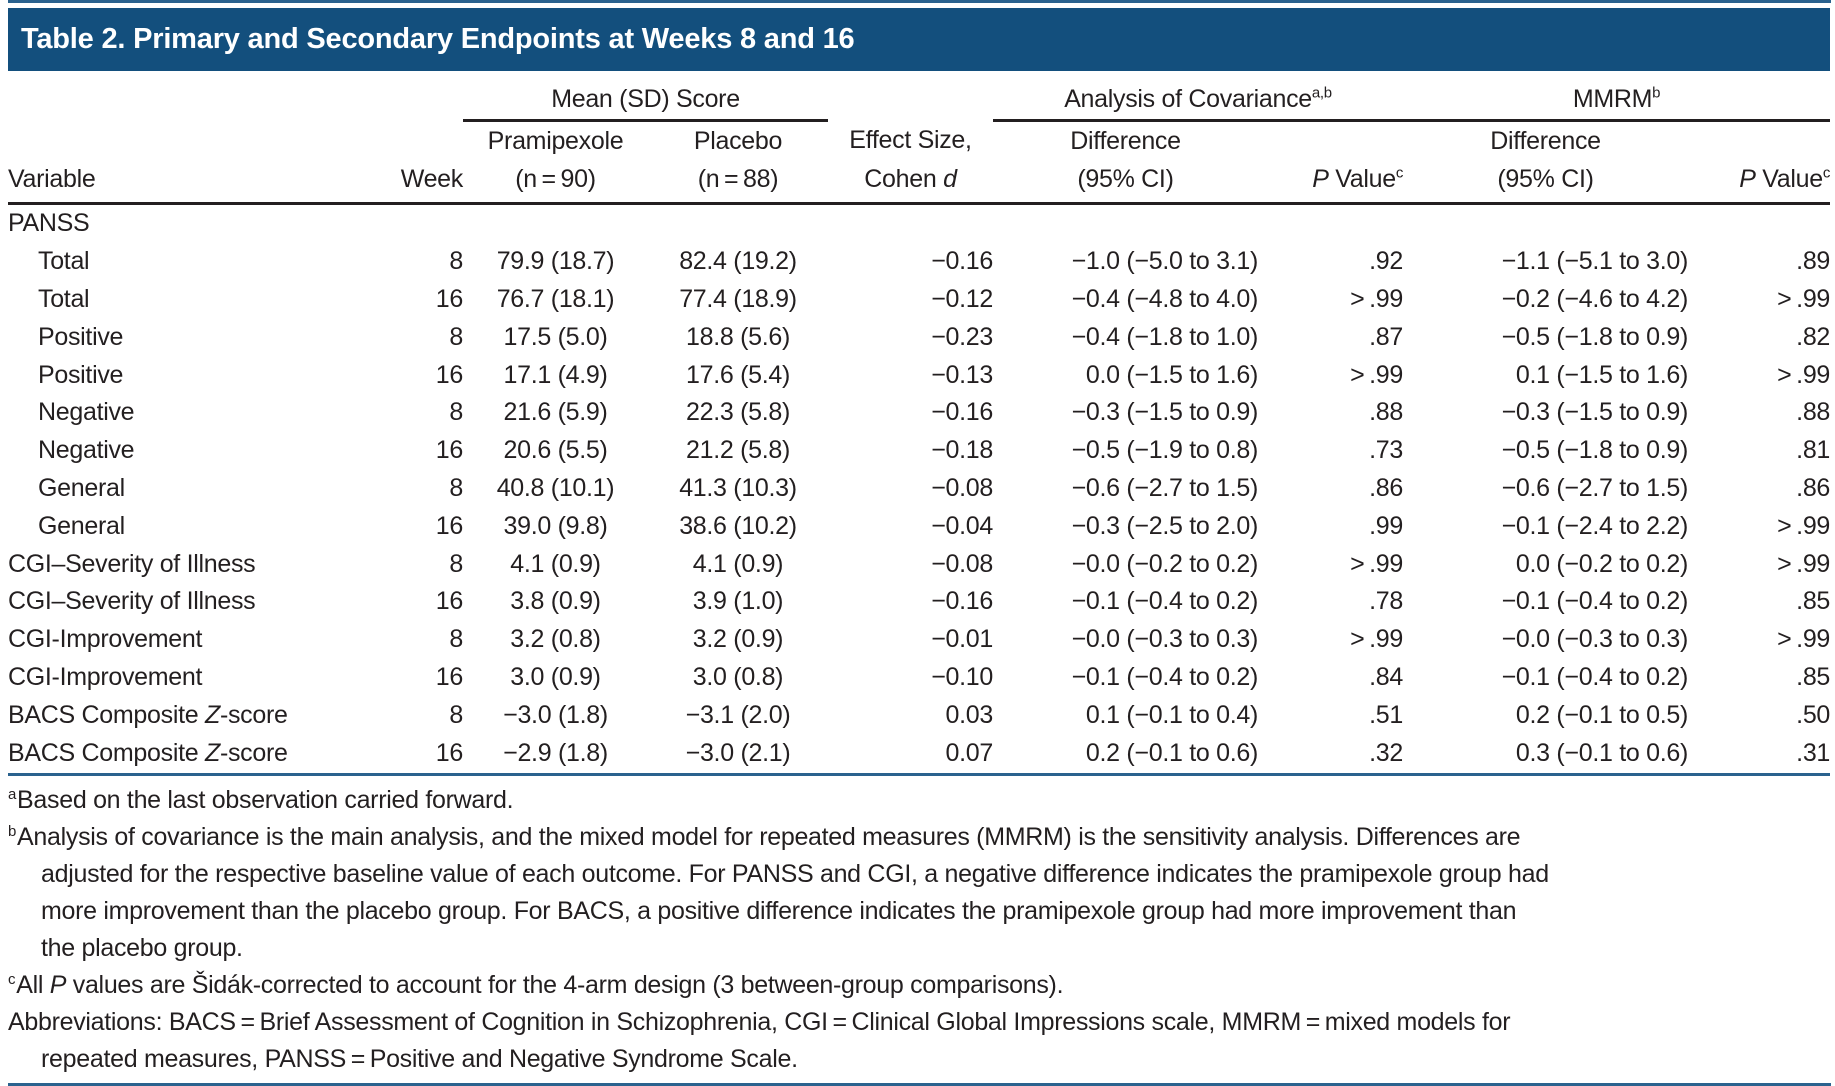 This screenshot has height=1086, width=1835. What do you see at coordinates (64, 298) in the screenshot?
I see `cell-variable: Total` at bounding box center [64, 298].